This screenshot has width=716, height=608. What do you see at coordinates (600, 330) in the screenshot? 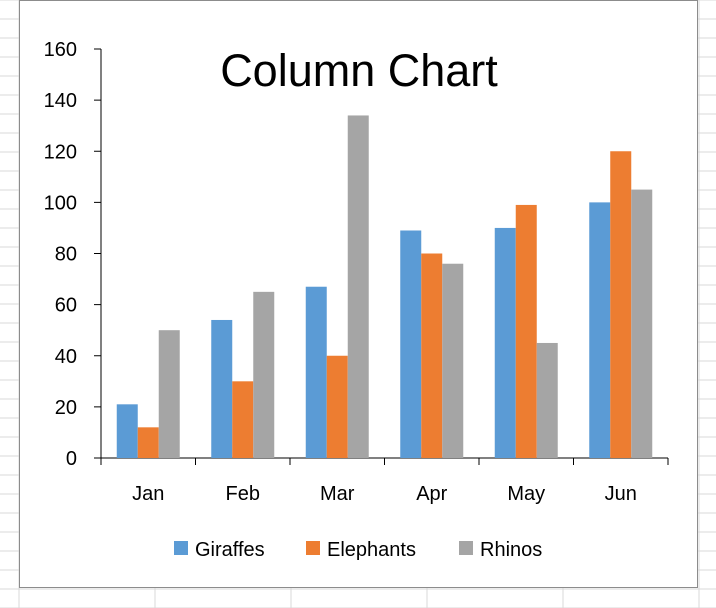
I see `bar-giraffes-jun` at bounding box center [600, 330].